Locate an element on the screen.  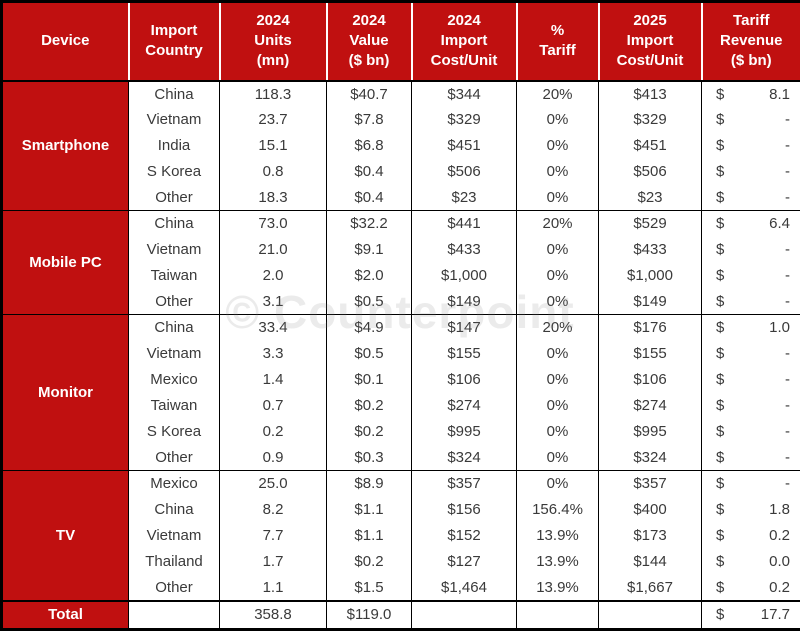
total-value-cell: $119.0 is located at coordinates (369, 614).